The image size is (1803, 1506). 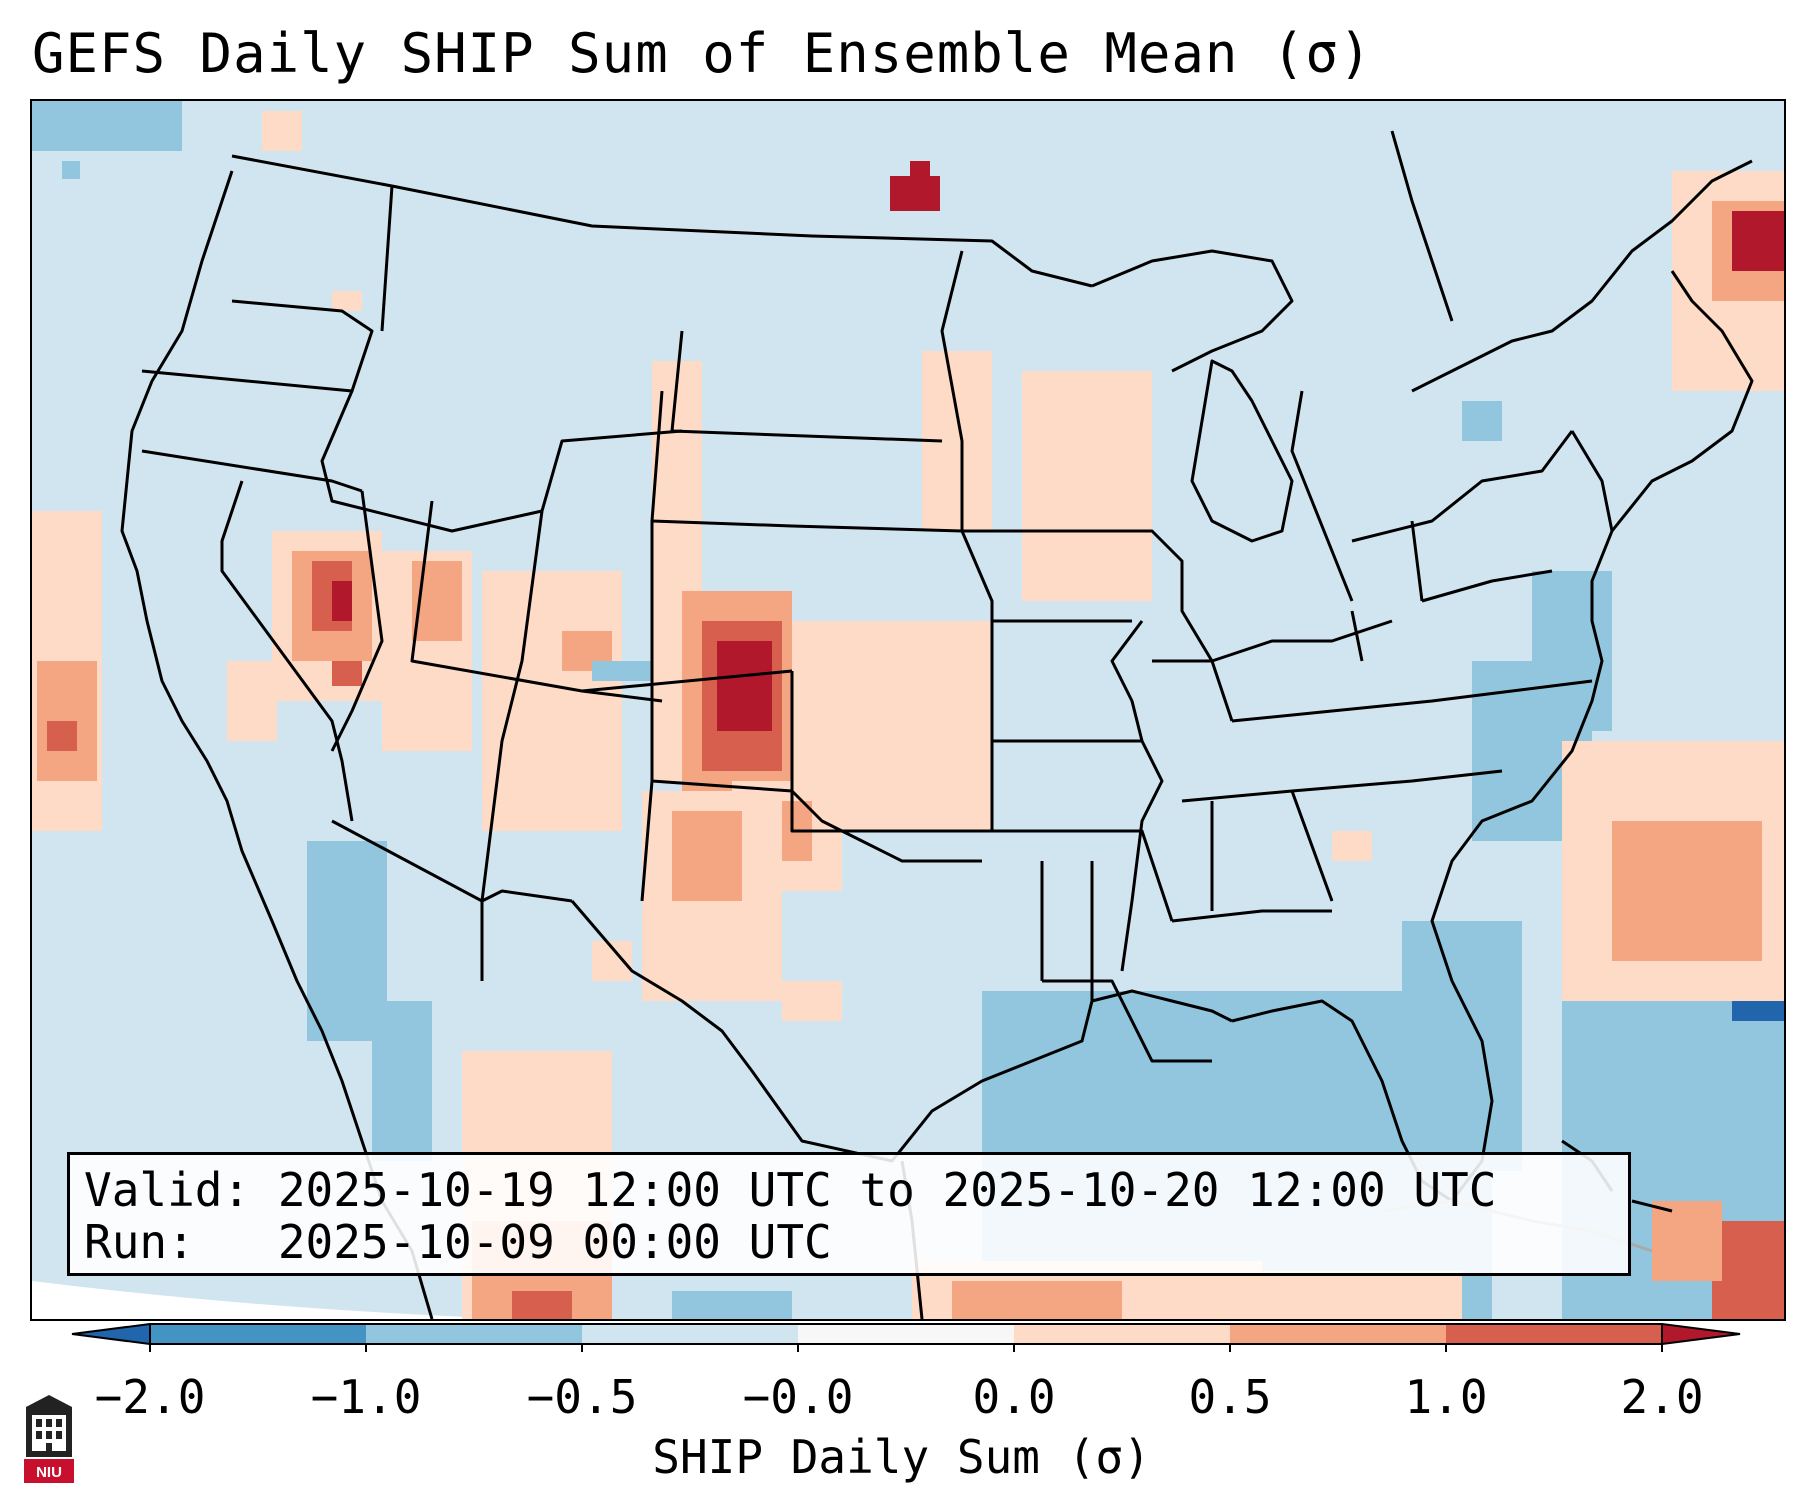 I want to click on colorbar-tick-label: 0.5, so click(x=1230, y=1397).